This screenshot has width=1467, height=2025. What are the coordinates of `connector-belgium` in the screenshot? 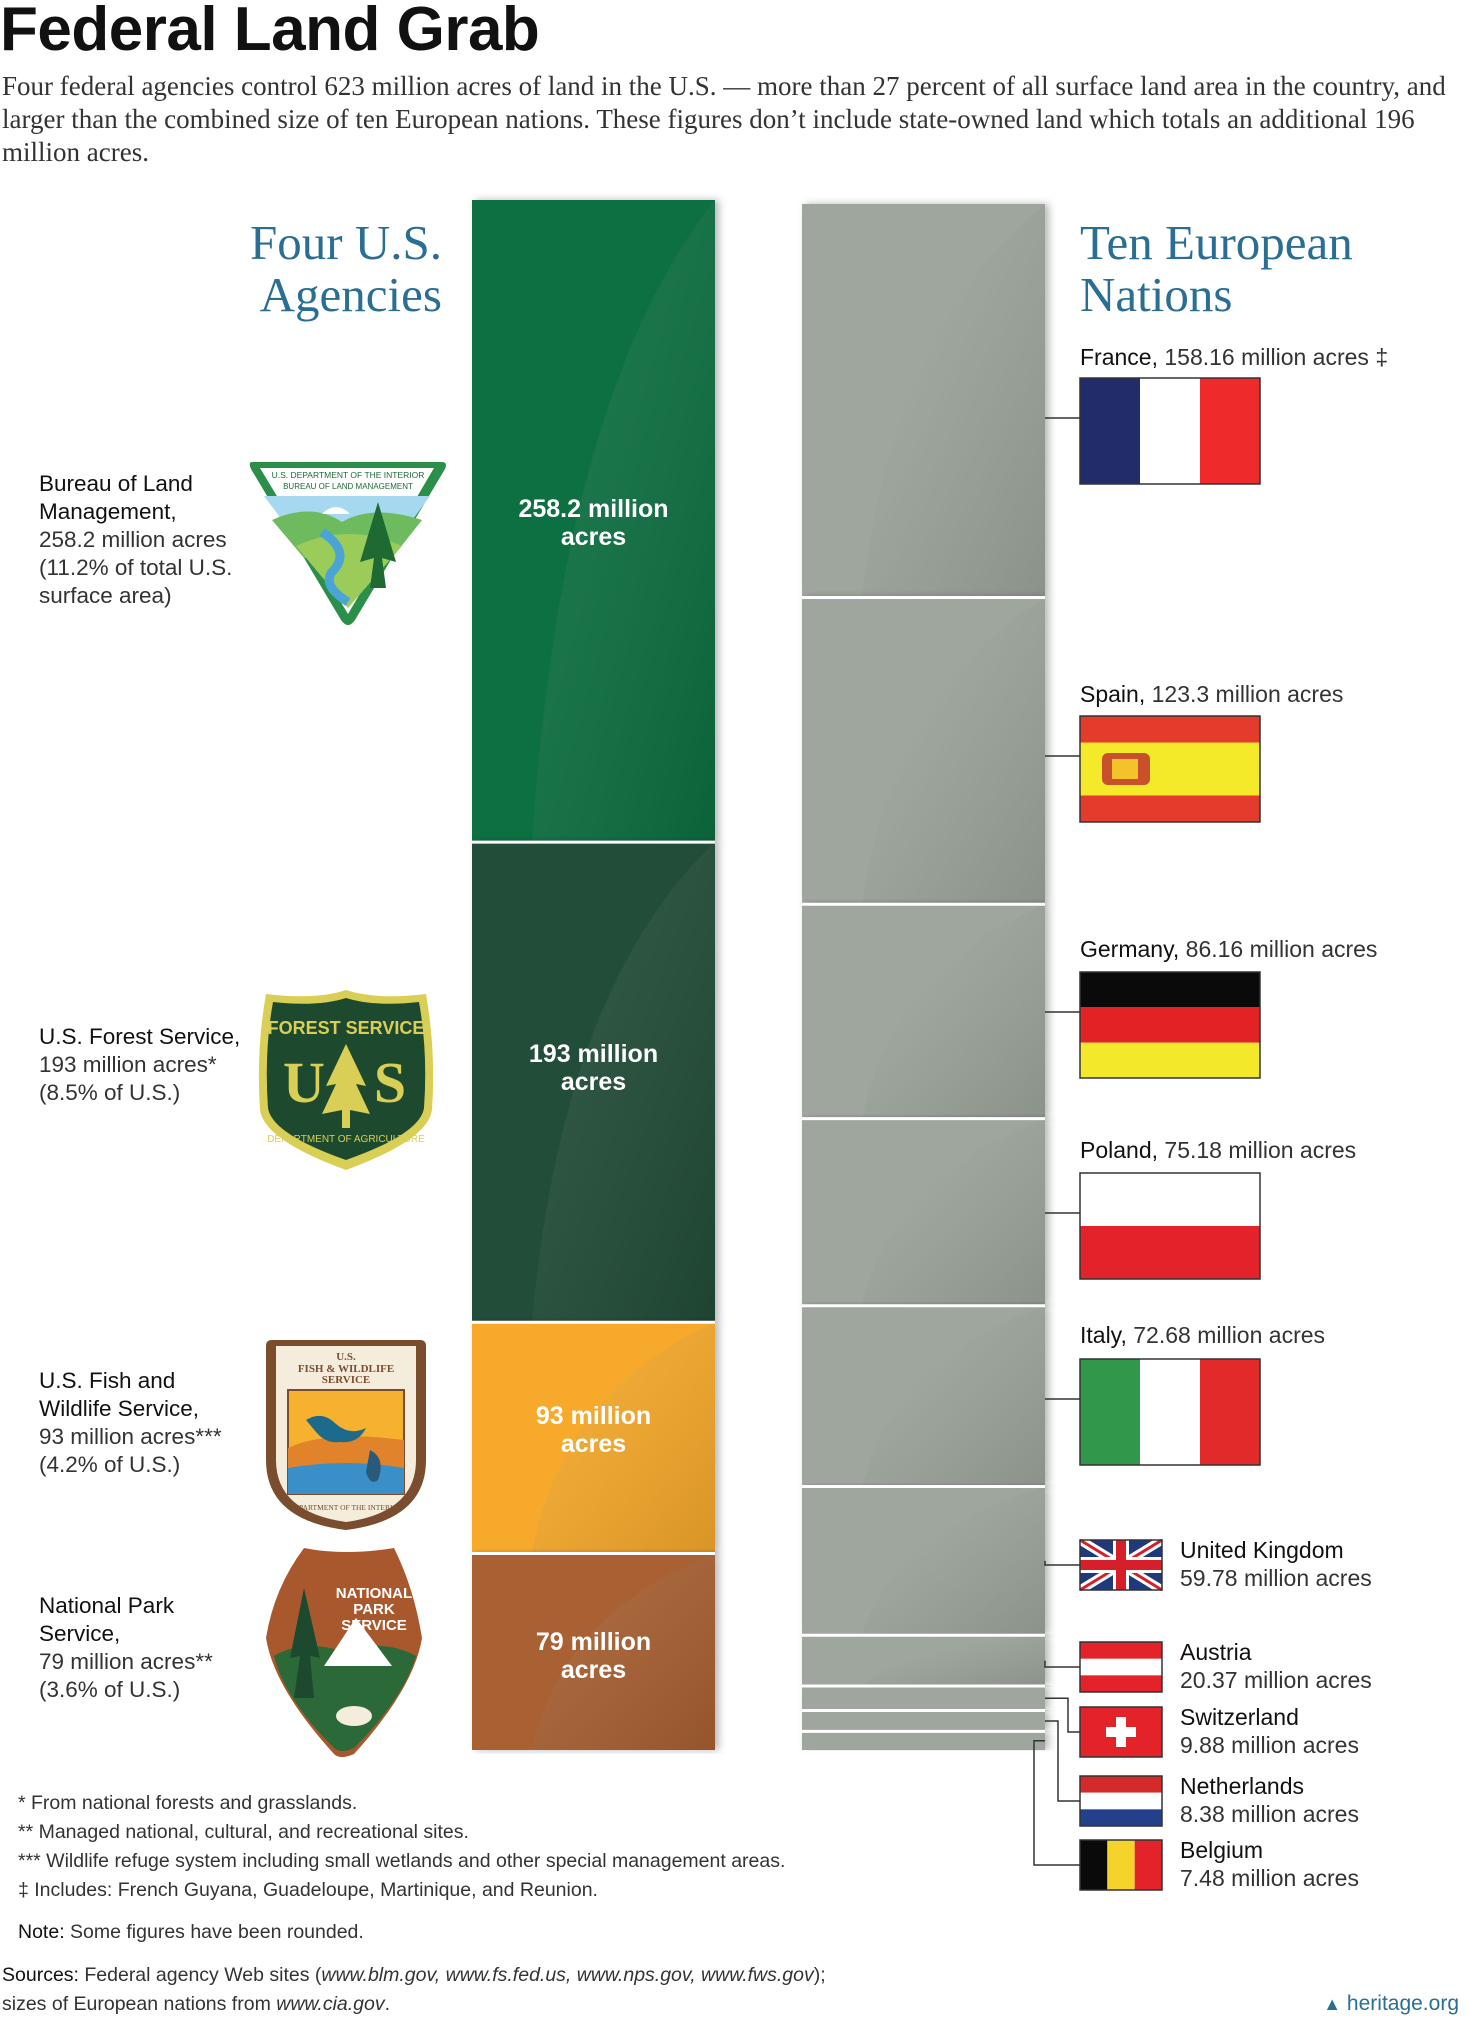 It's located at (1056, 1802).